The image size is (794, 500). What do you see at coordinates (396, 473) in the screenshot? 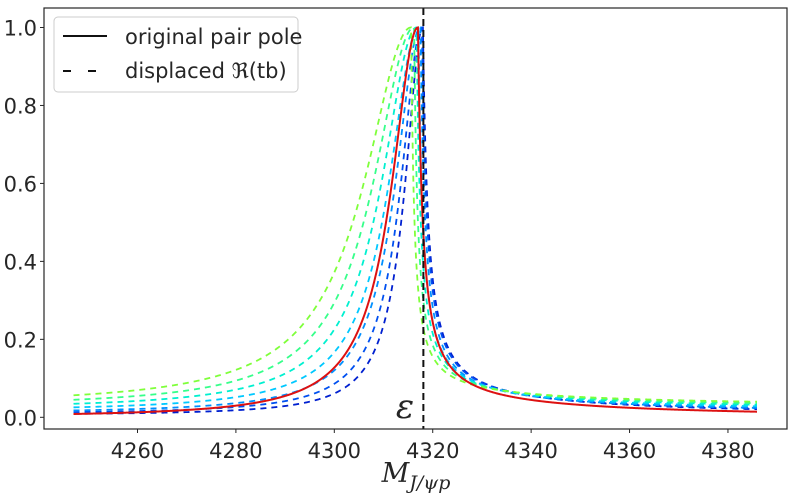
I see `x-axis-label-main: M` at bounding box center [396, 473].